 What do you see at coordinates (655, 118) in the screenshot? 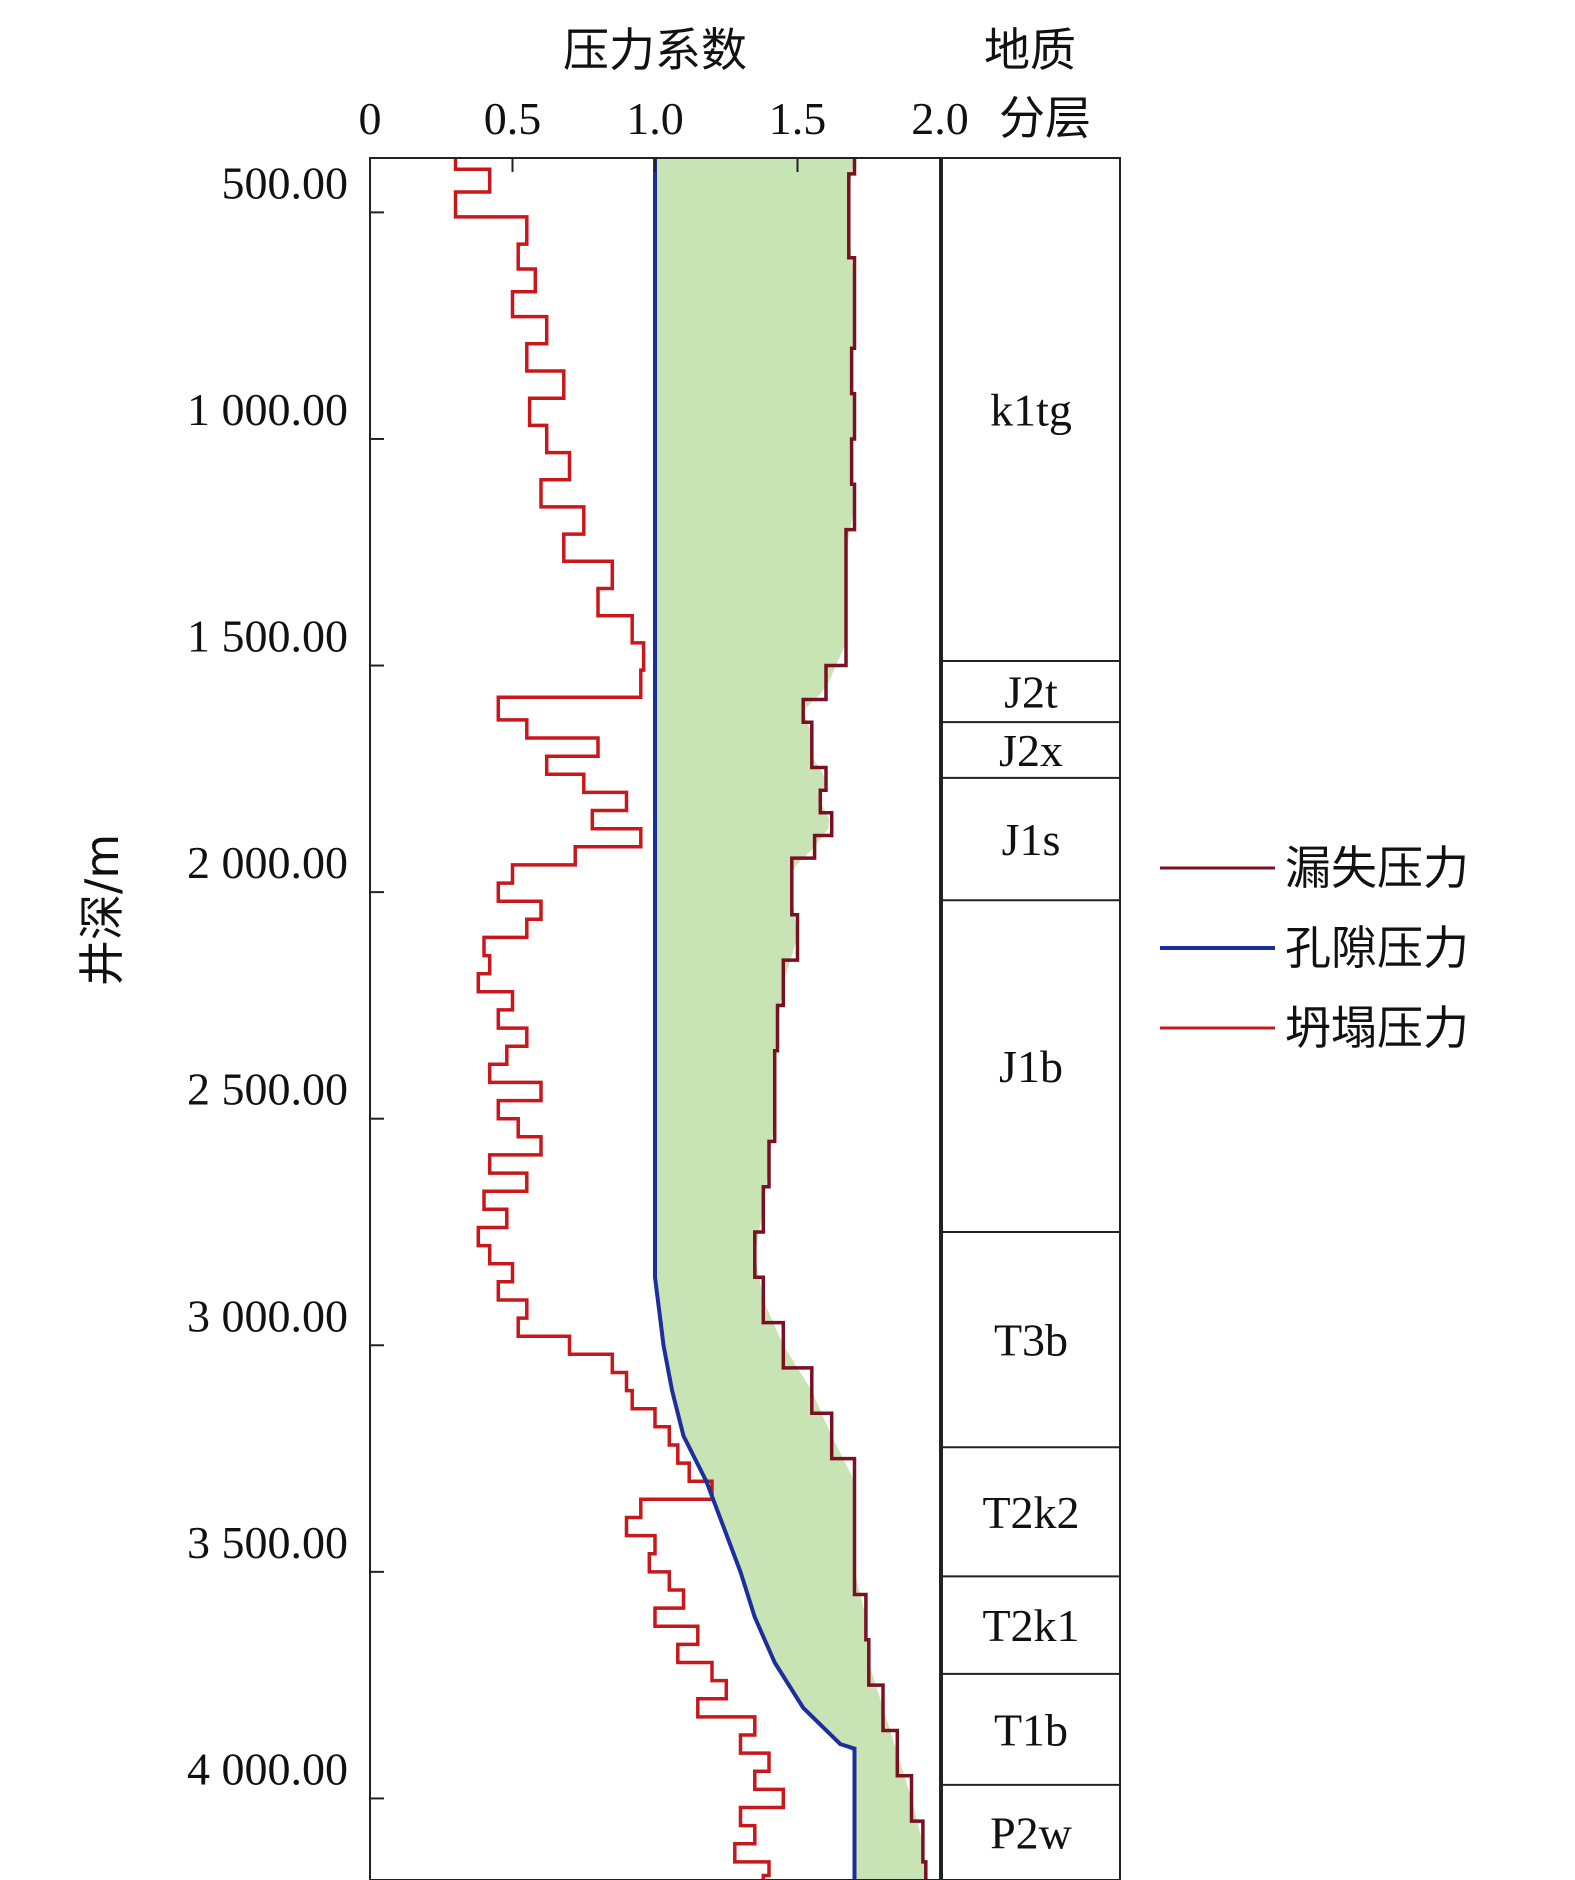
I see `x-tick-label: 1.0` at bounding box center [655, 118].